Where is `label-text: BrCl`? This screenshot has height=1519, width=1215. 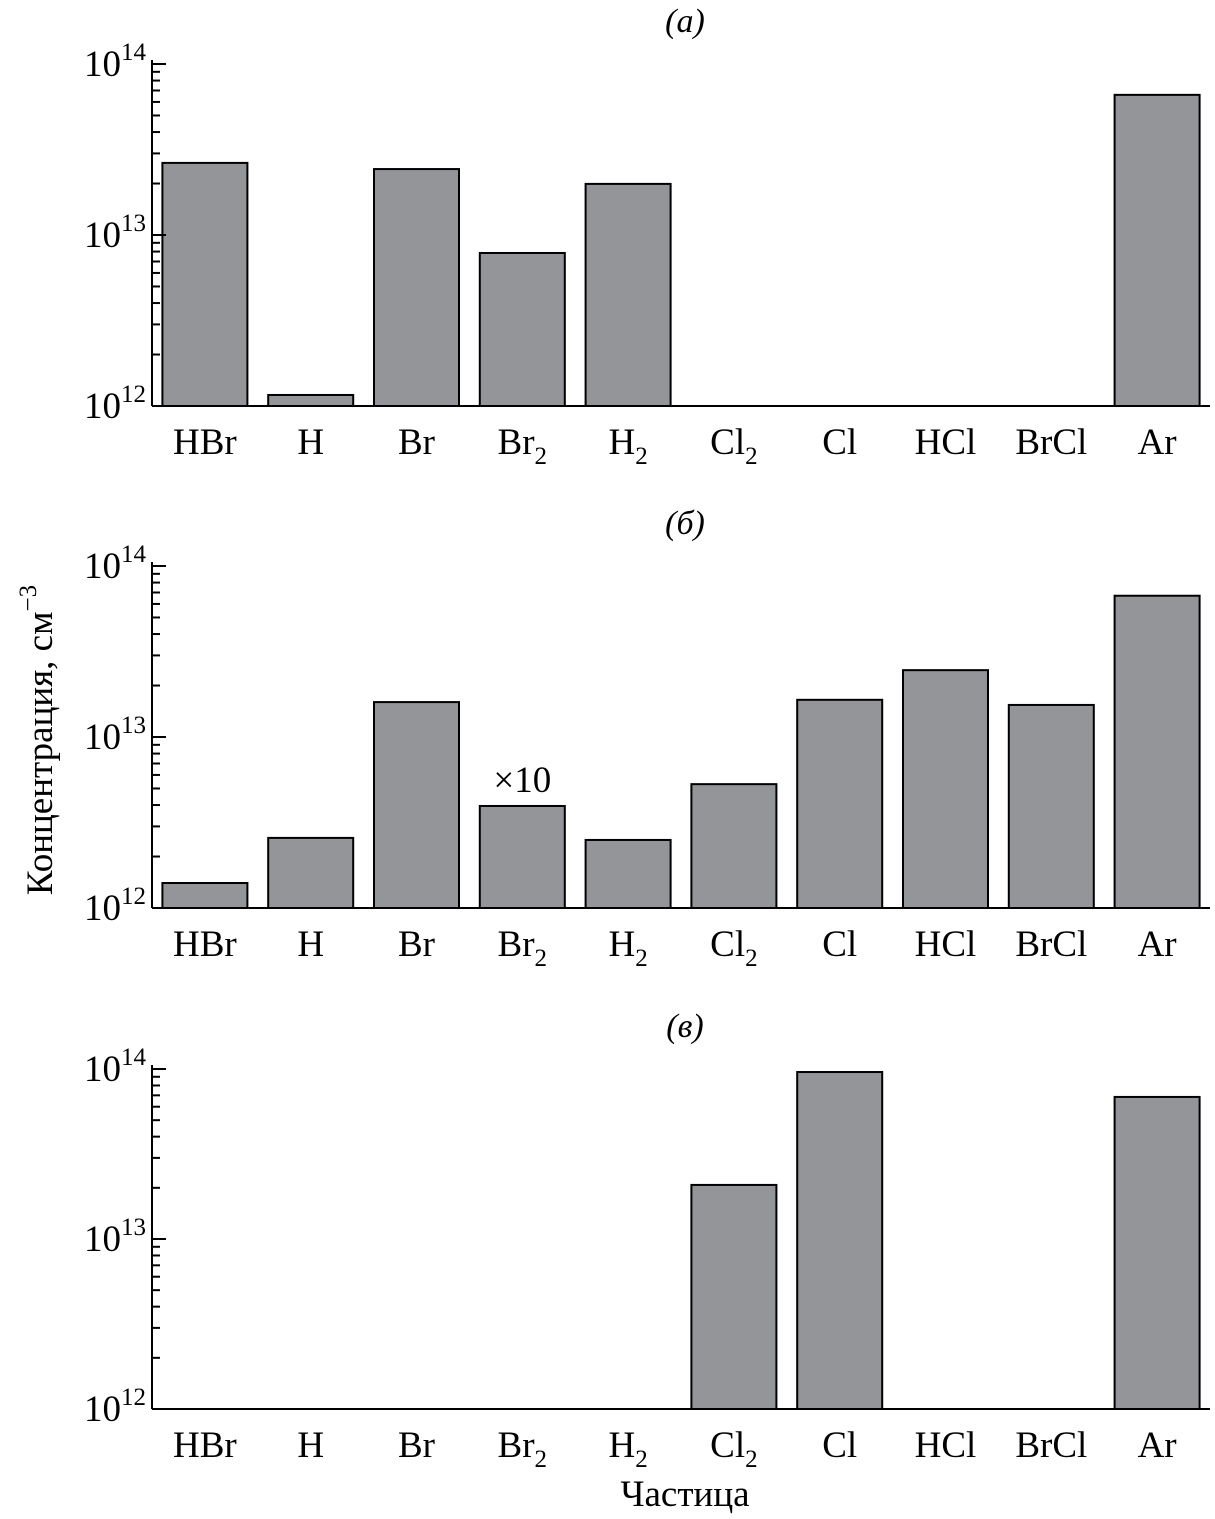
label-text: BrCl is located at coordinates (1051, 944).